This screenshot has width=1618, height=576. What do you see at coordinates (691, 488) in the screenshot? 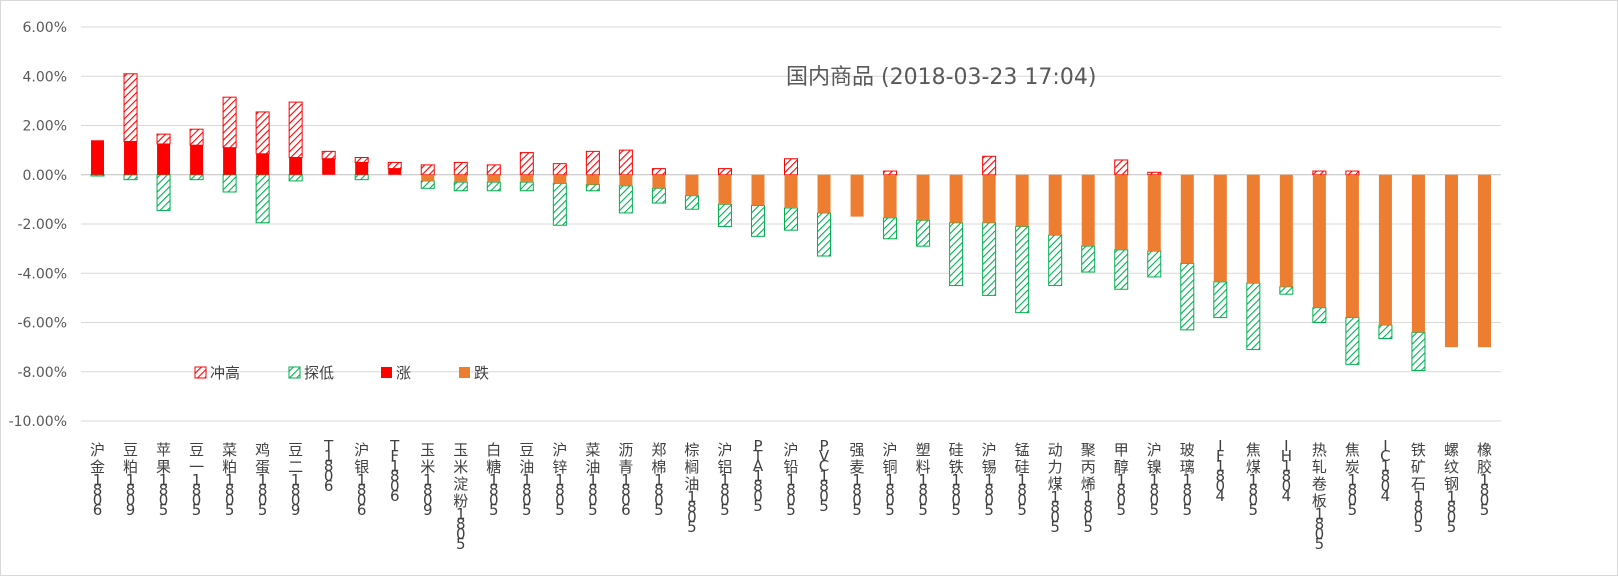
I see `x-category-label: 棕榈油 1 8 0 5` at bounding box center [691, 488].